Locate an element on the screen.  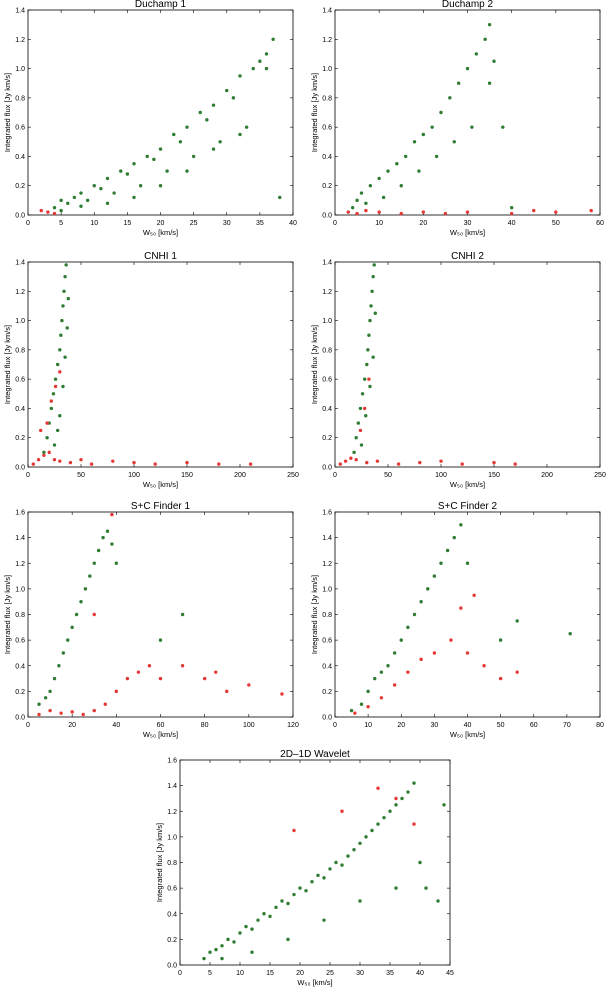
x-tick-label: 10 is located at coordinates (94, 223).